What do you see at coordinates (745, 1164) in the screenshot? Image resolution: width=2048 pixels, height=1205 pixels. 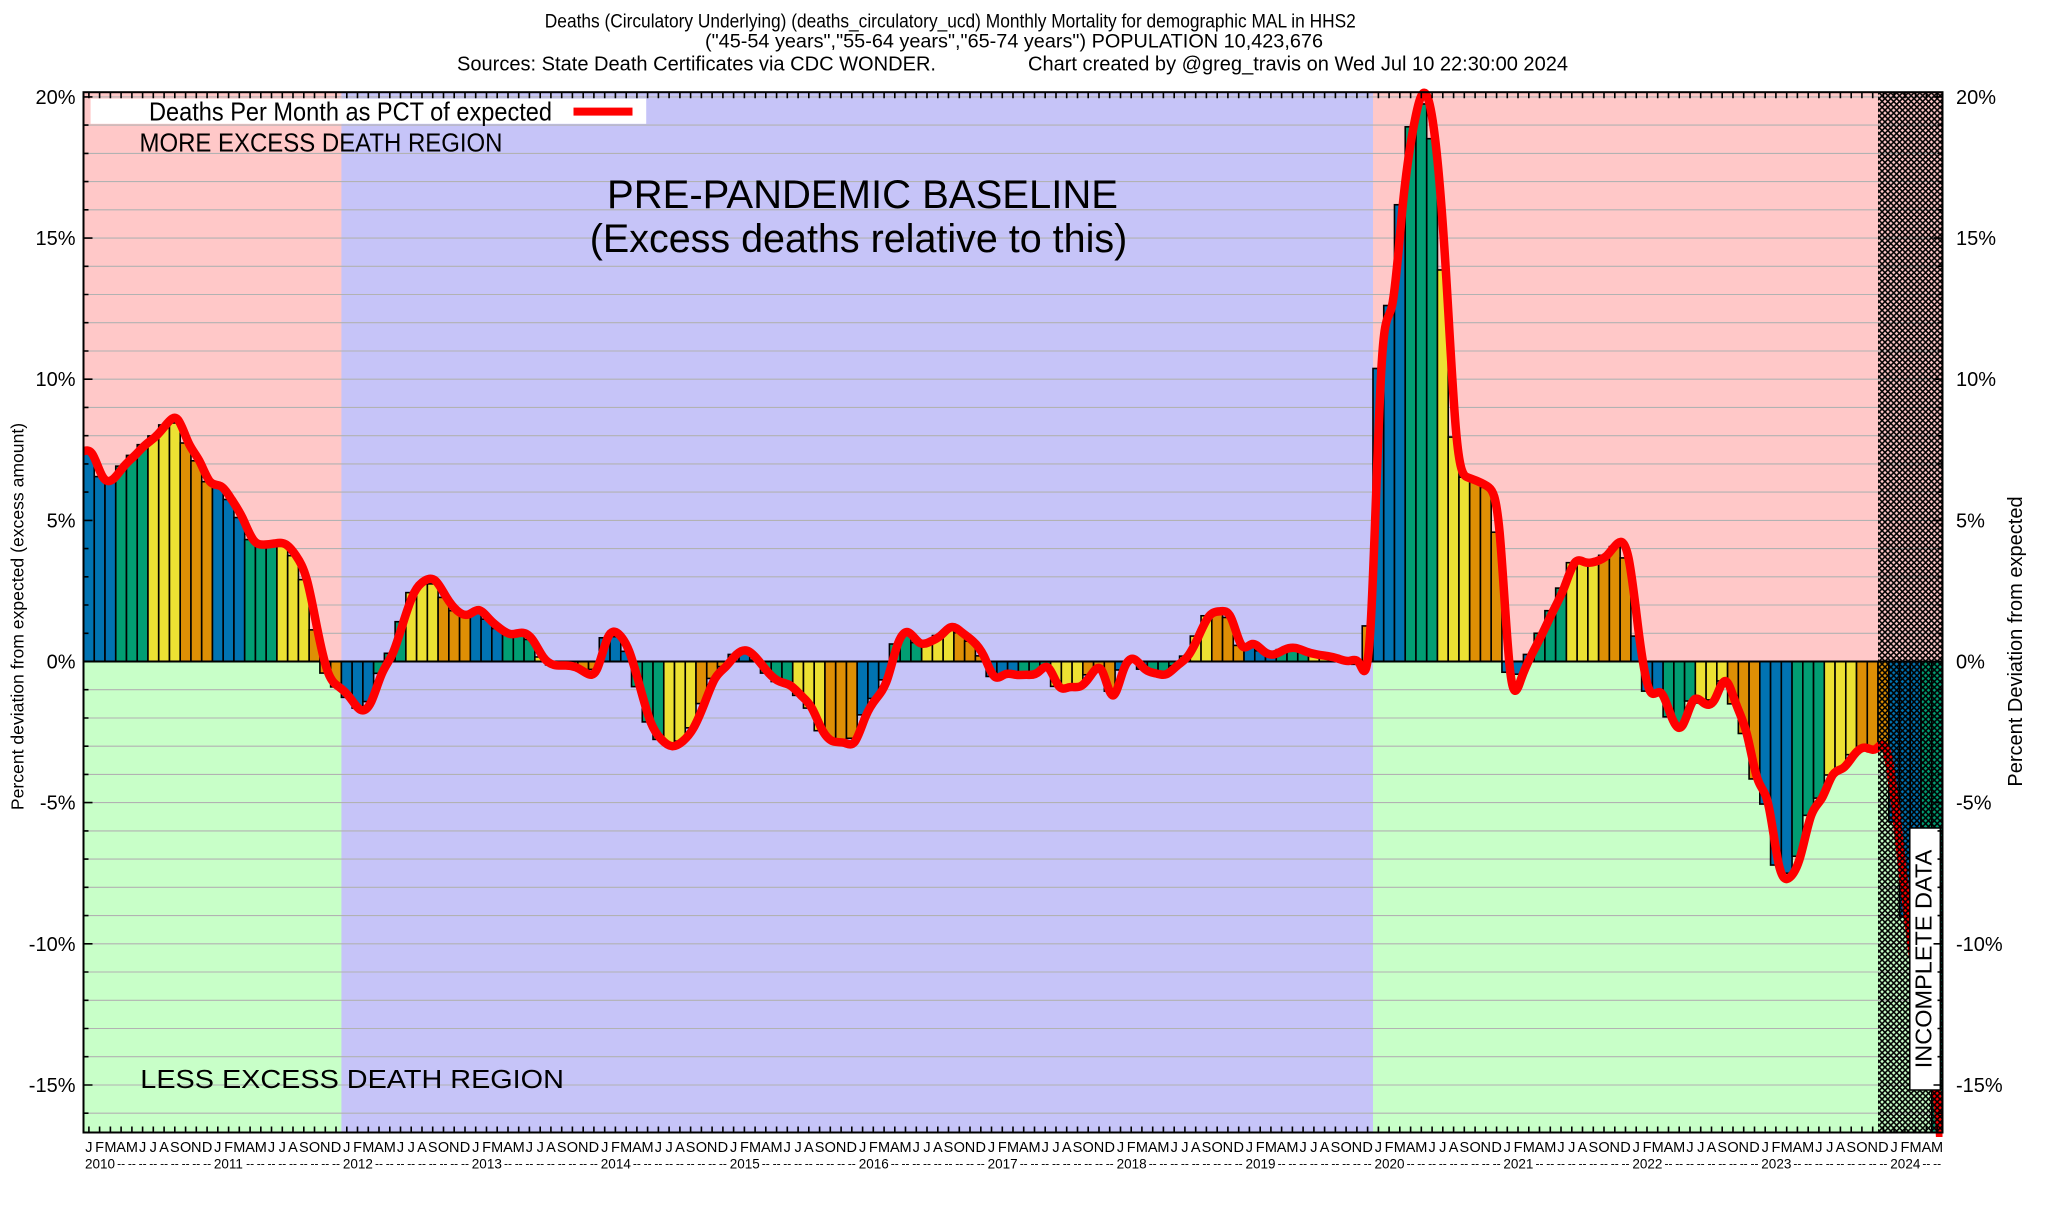 I see `svg-text: 2015` at bounding box center [745, 1164].